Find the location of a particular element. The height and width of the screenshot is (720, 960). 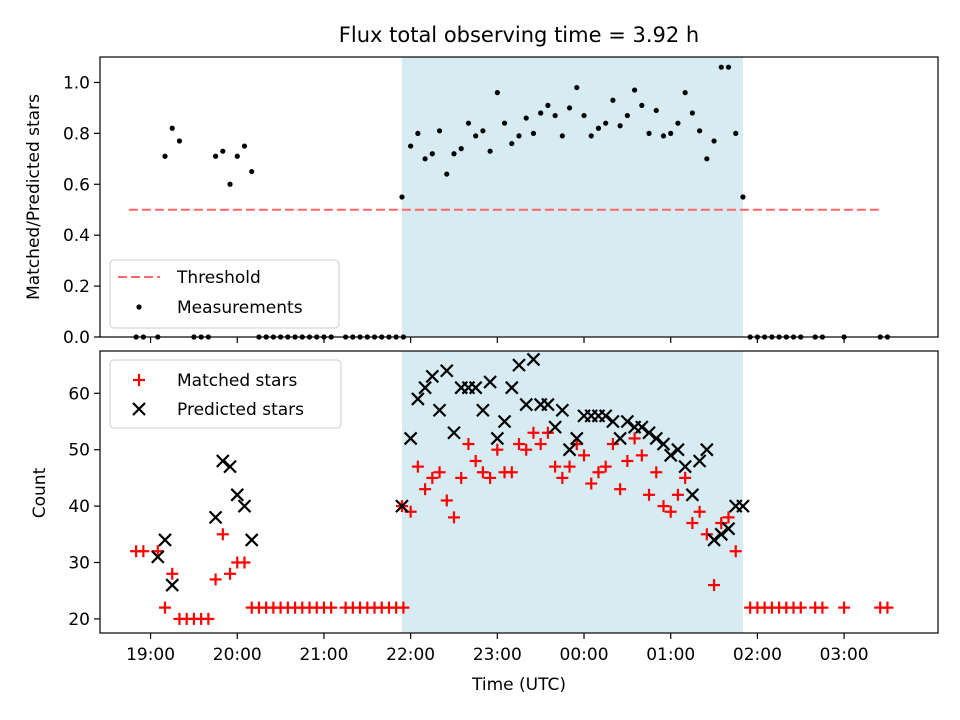

bottom-y-axis: 20 30 40 50 60 is located at coordinates (84, 507).